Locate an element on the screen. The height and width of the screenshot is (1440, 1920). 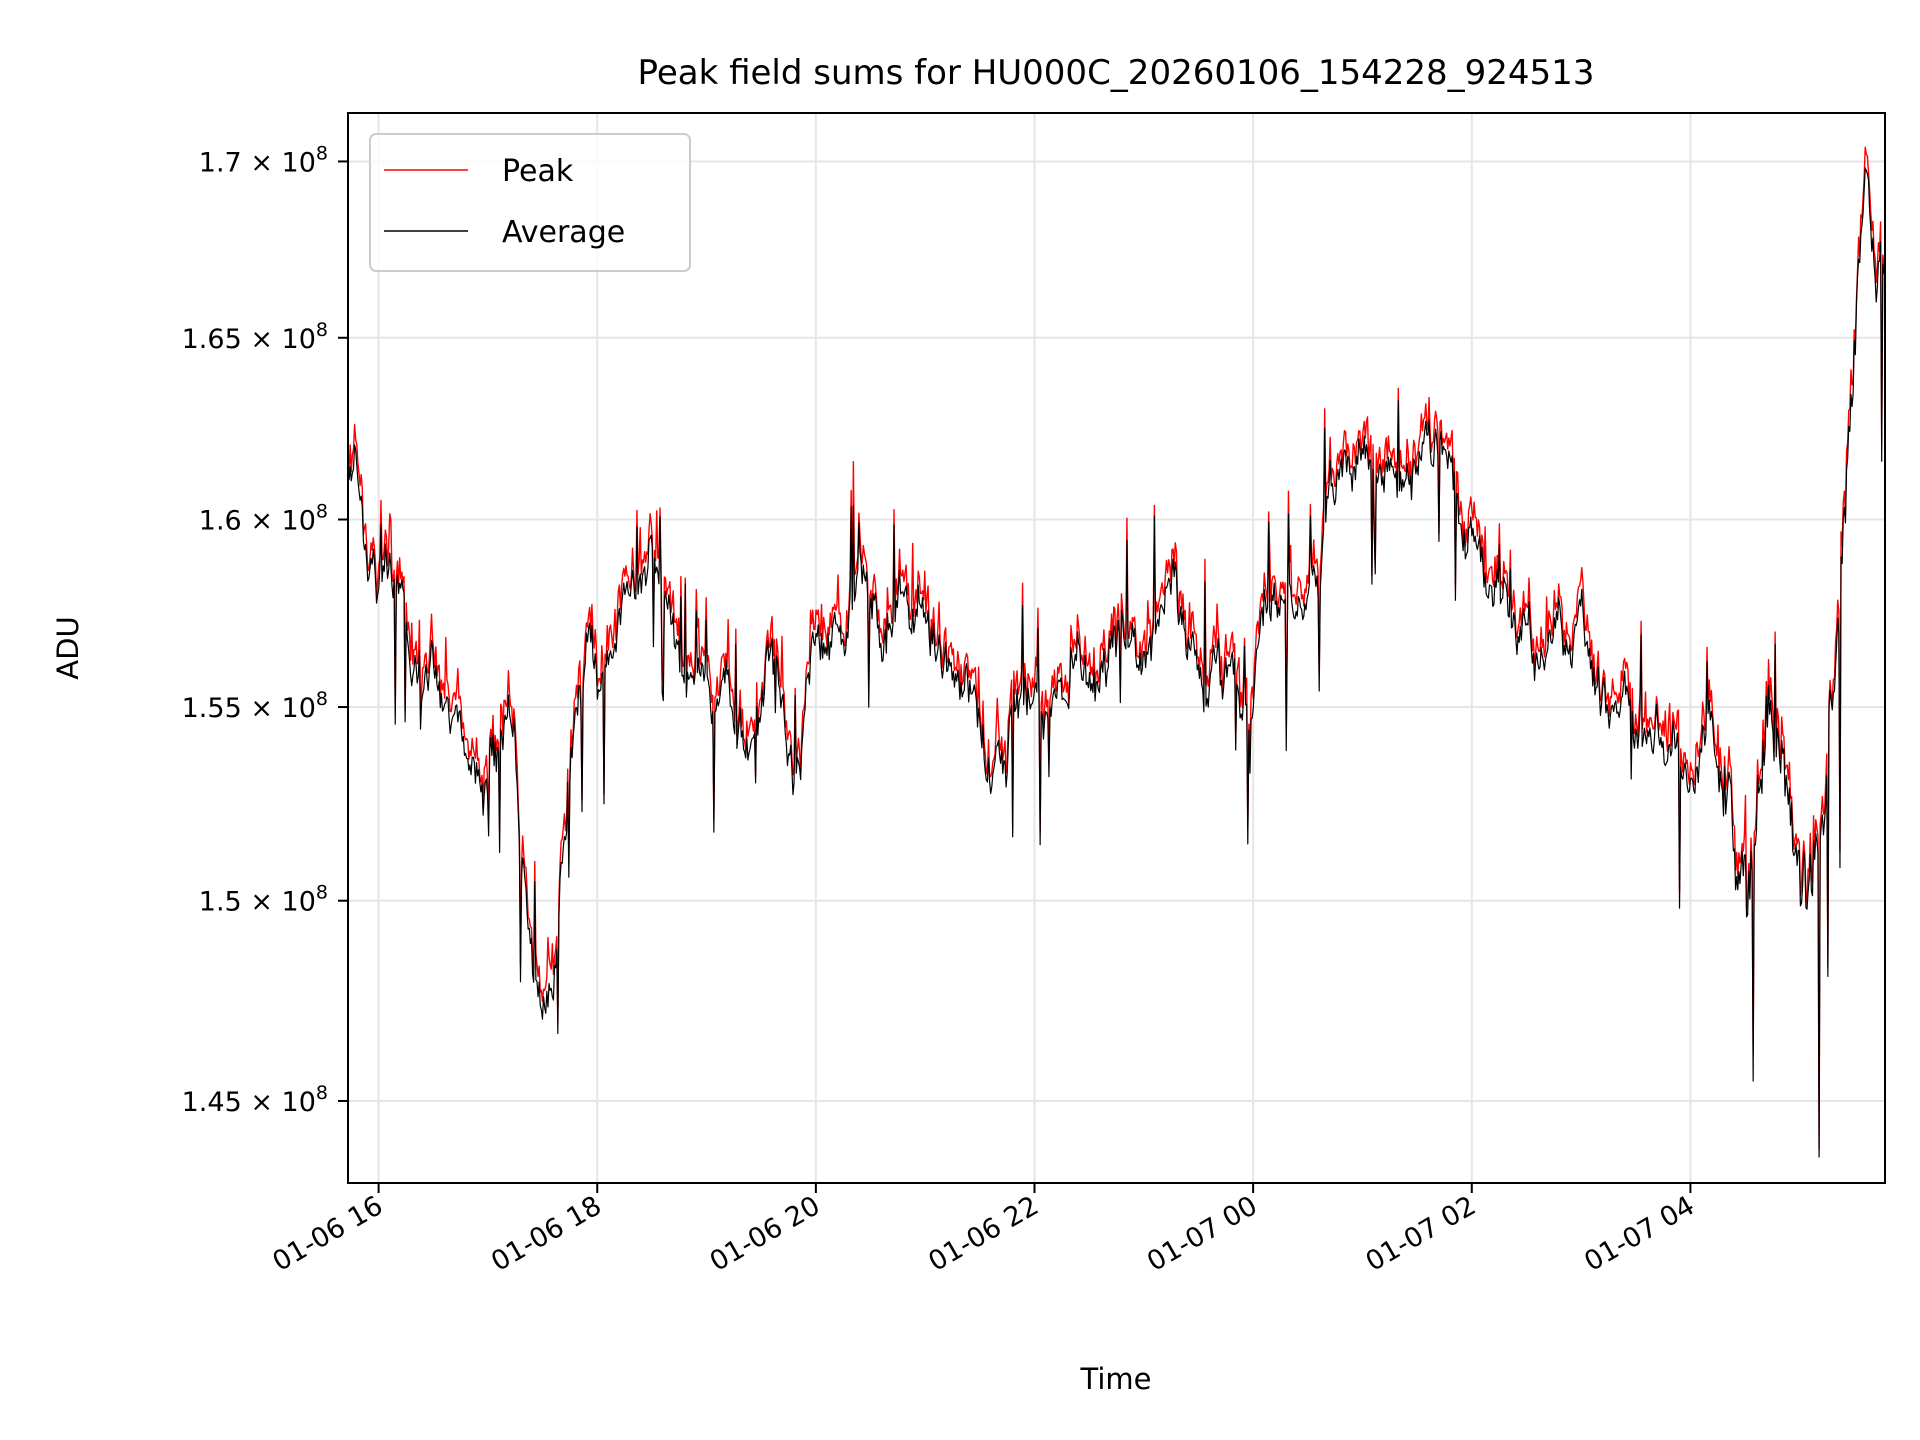
legend-average-label: Average is located at coordinates (563, 232).